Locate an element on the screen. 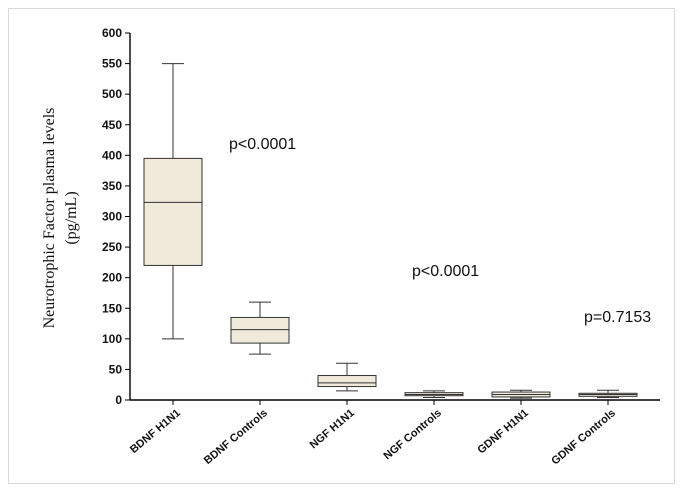 This screenshot has width=683, height=492. y-axis-label-line2: (pg/mL) is located at coordinates (71, 217).